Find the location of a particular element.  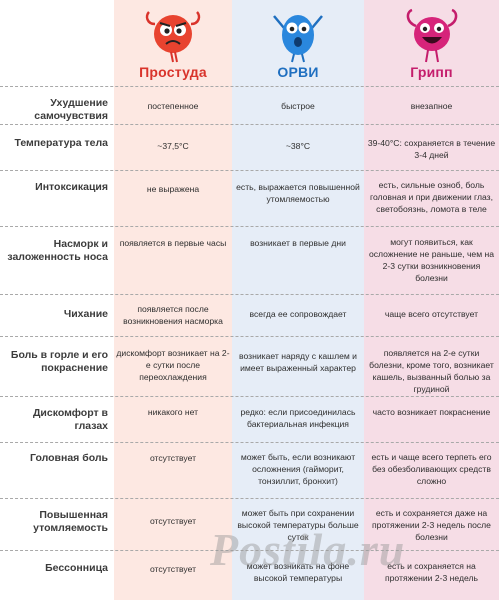

magenta-blob-mascot-icon is located at coordinates (431, 35).